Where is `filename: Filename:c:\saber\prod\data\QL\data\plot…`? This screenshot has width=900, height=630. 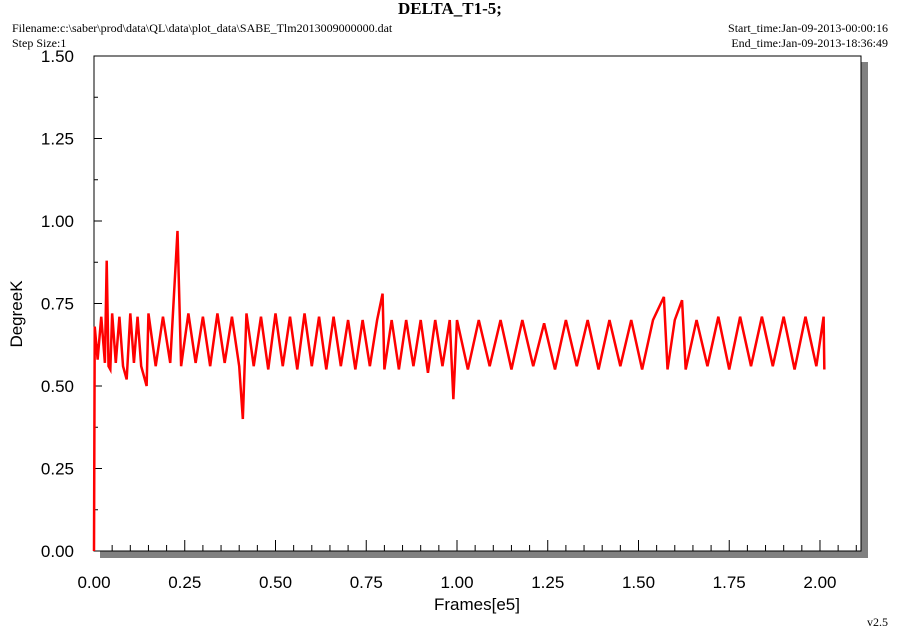
filename: Filename:c:\saber\prod\data\QL\data\plot… is located at coordinates (202, 28).